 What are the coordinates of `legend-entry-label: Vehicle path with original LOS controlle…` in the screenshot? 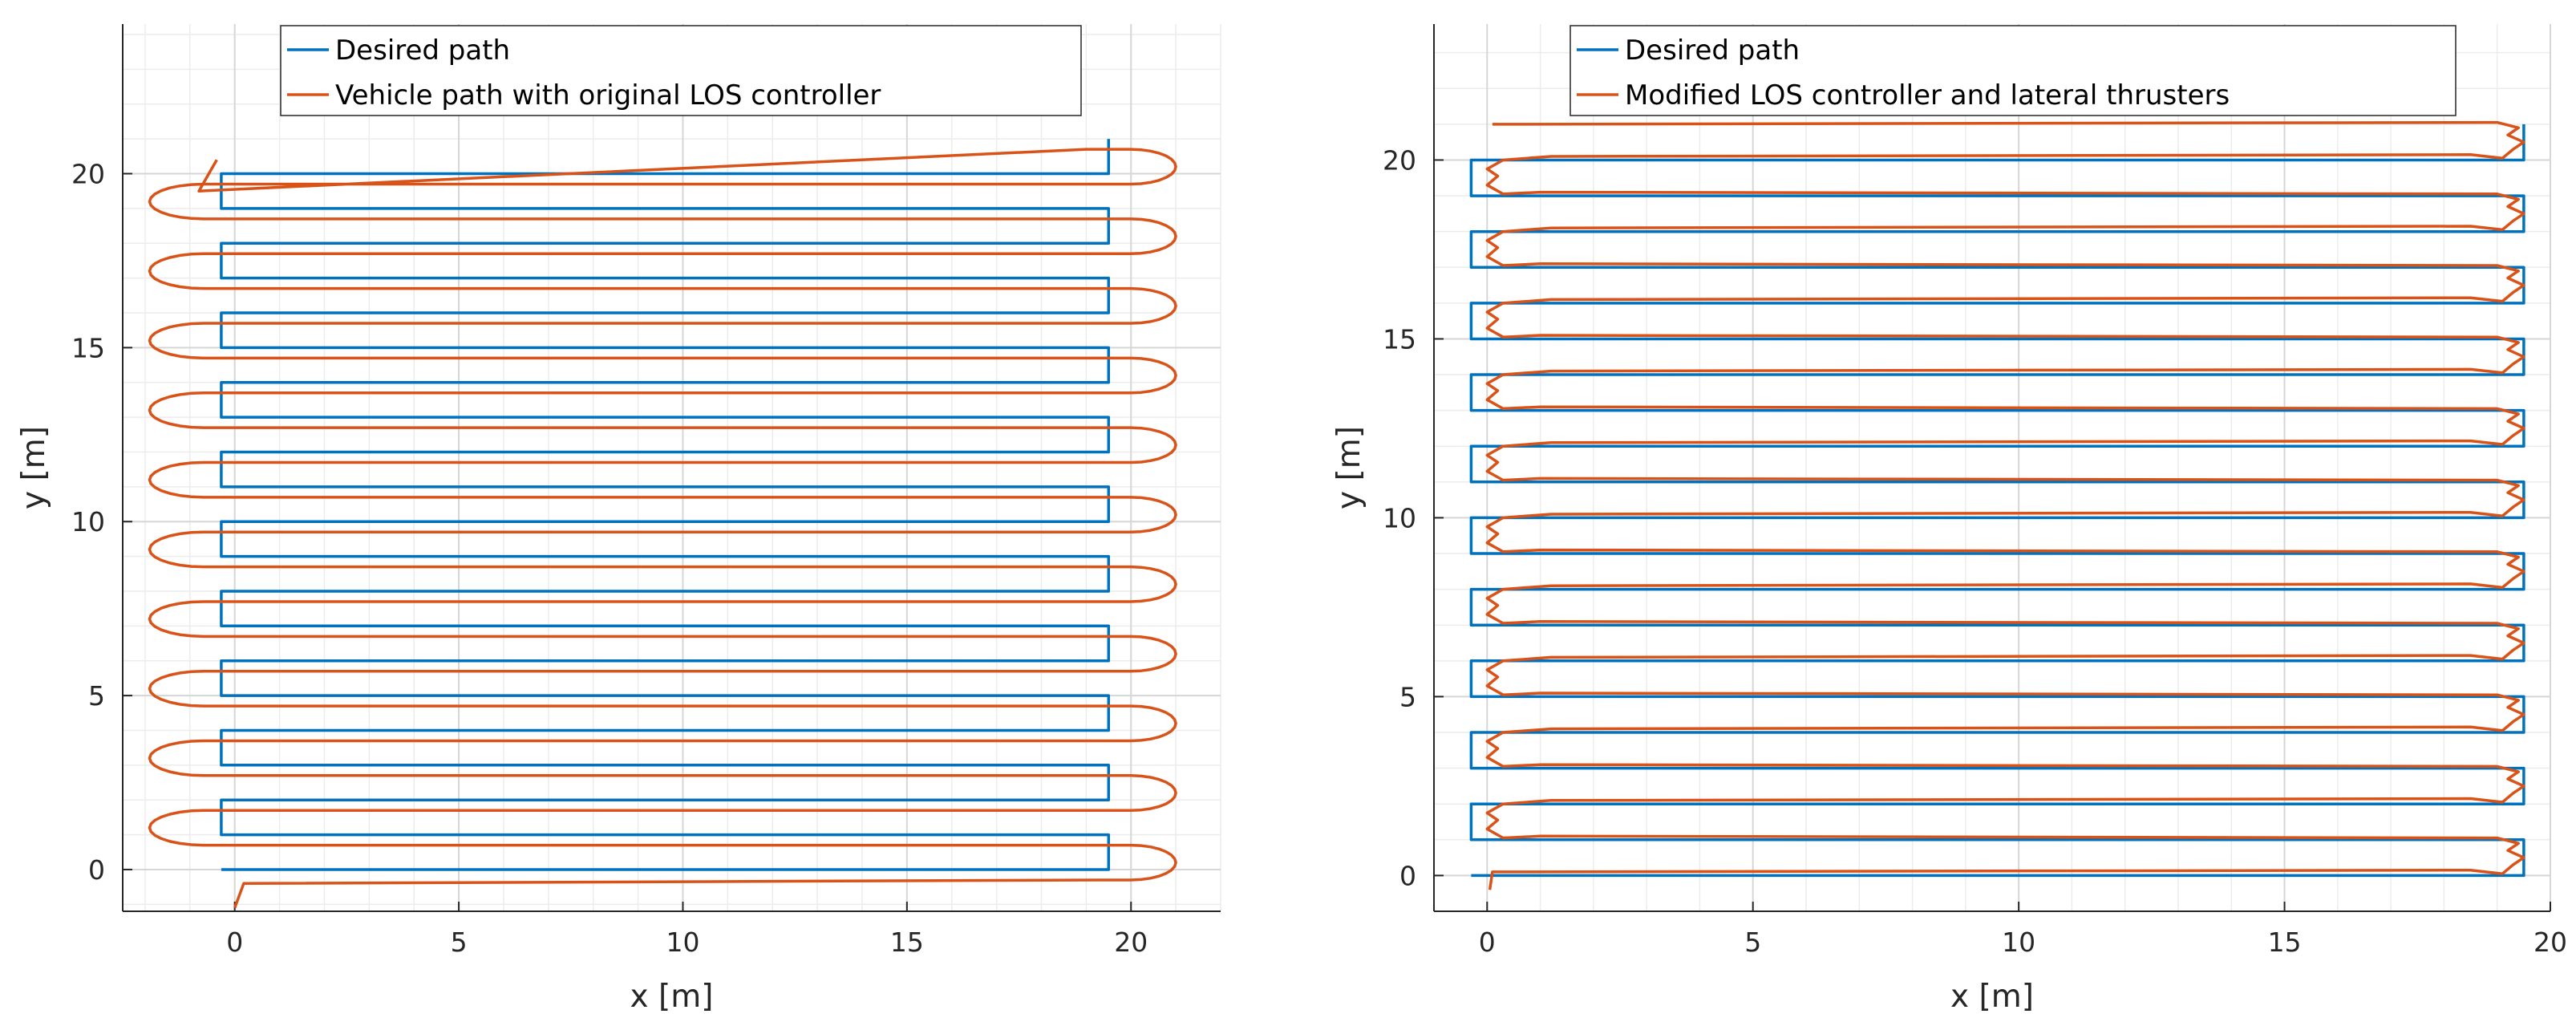 It's located at (608, 95).